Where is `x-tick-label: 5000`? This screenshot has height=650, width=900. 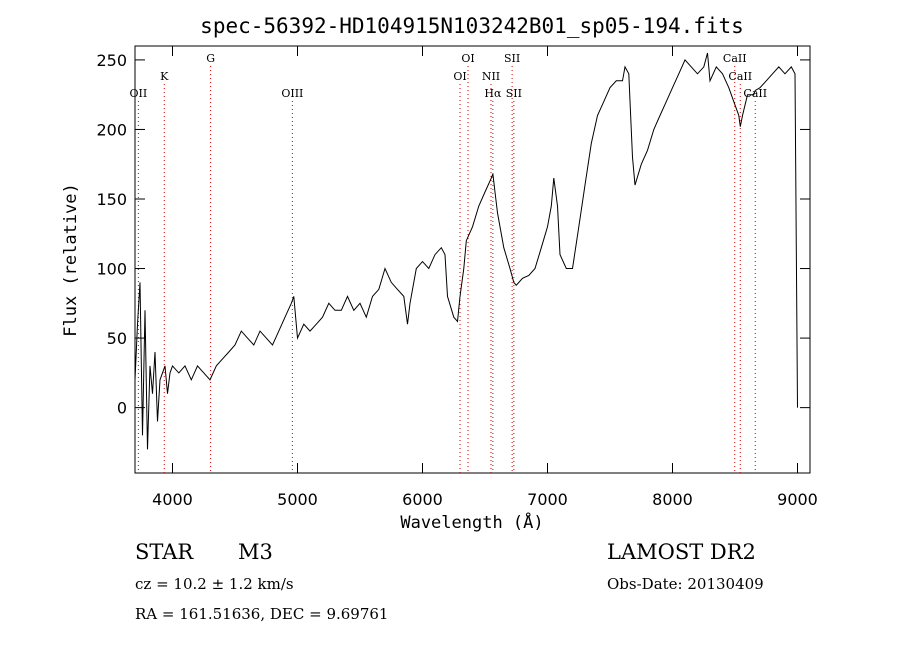
x-tick-label: 5000 is located at coordinates (297, 499).